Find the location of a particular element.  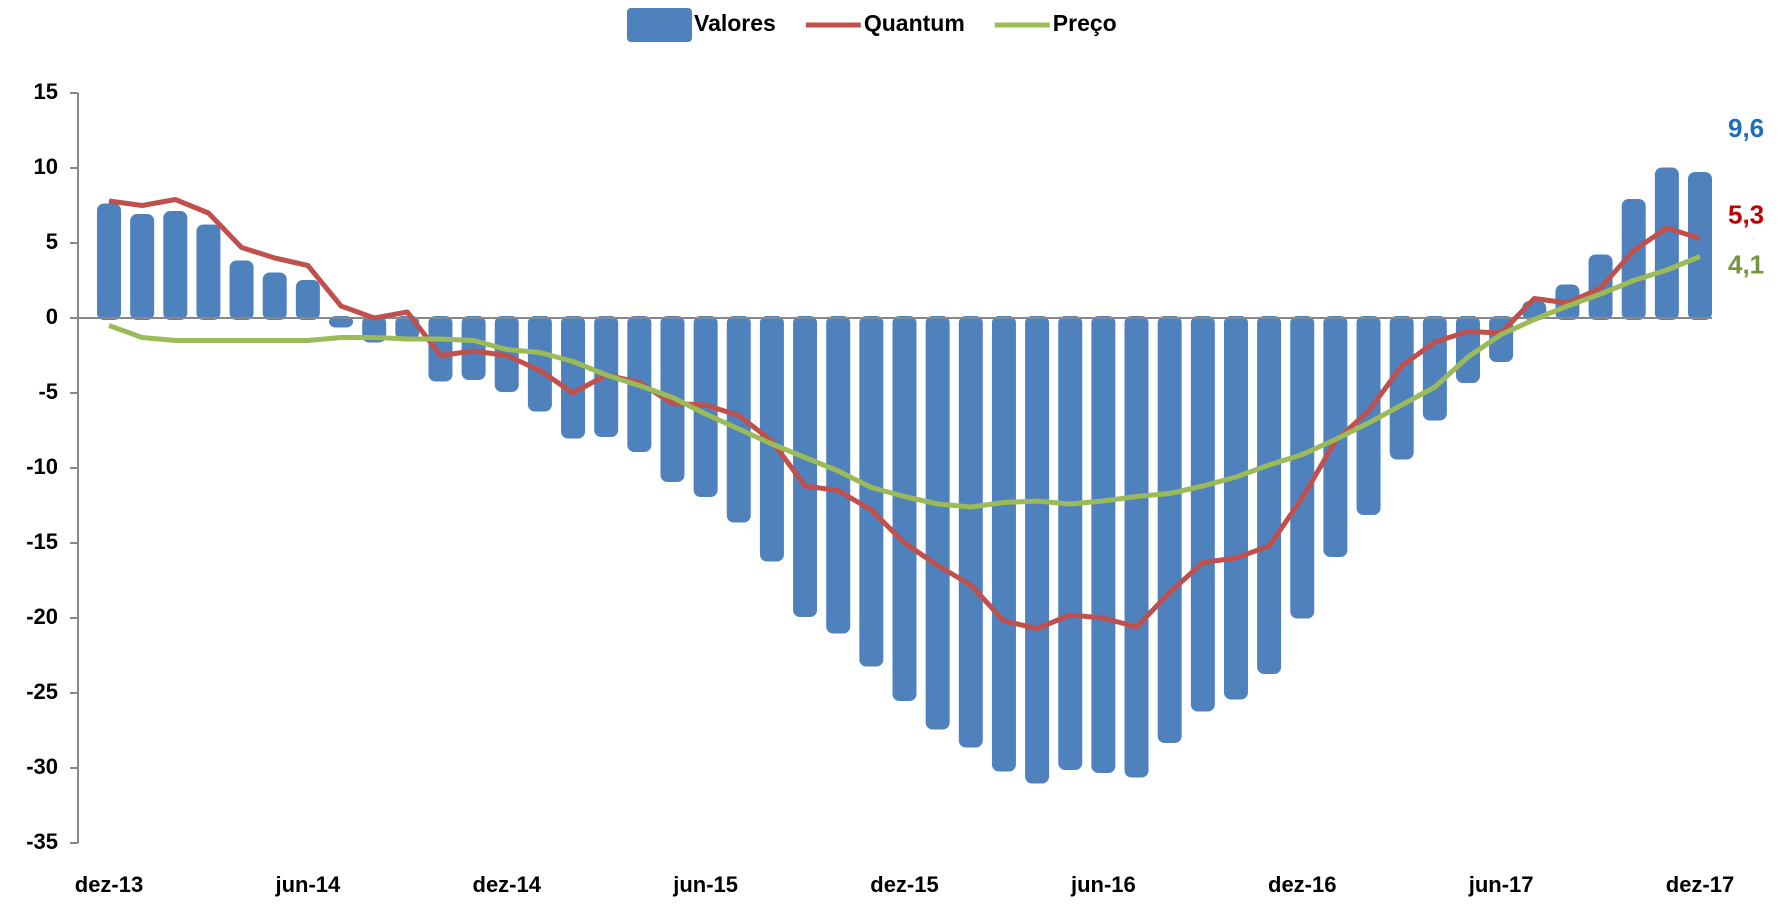

y-tick-label: -15 is located at coordinates (42, 541).